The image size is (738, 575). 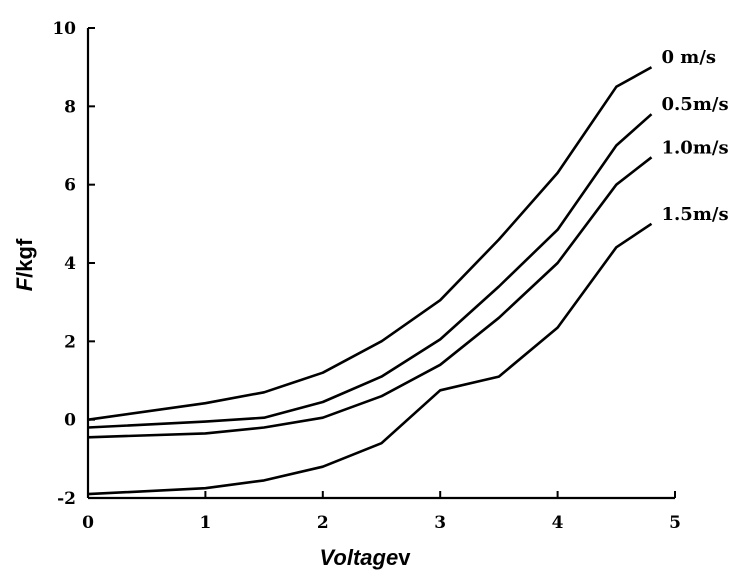 What do you see at coordinates (695, 104) in the screenshot?
I see `series-label-1: 0.5m/s` at bounding box center [695, 104].